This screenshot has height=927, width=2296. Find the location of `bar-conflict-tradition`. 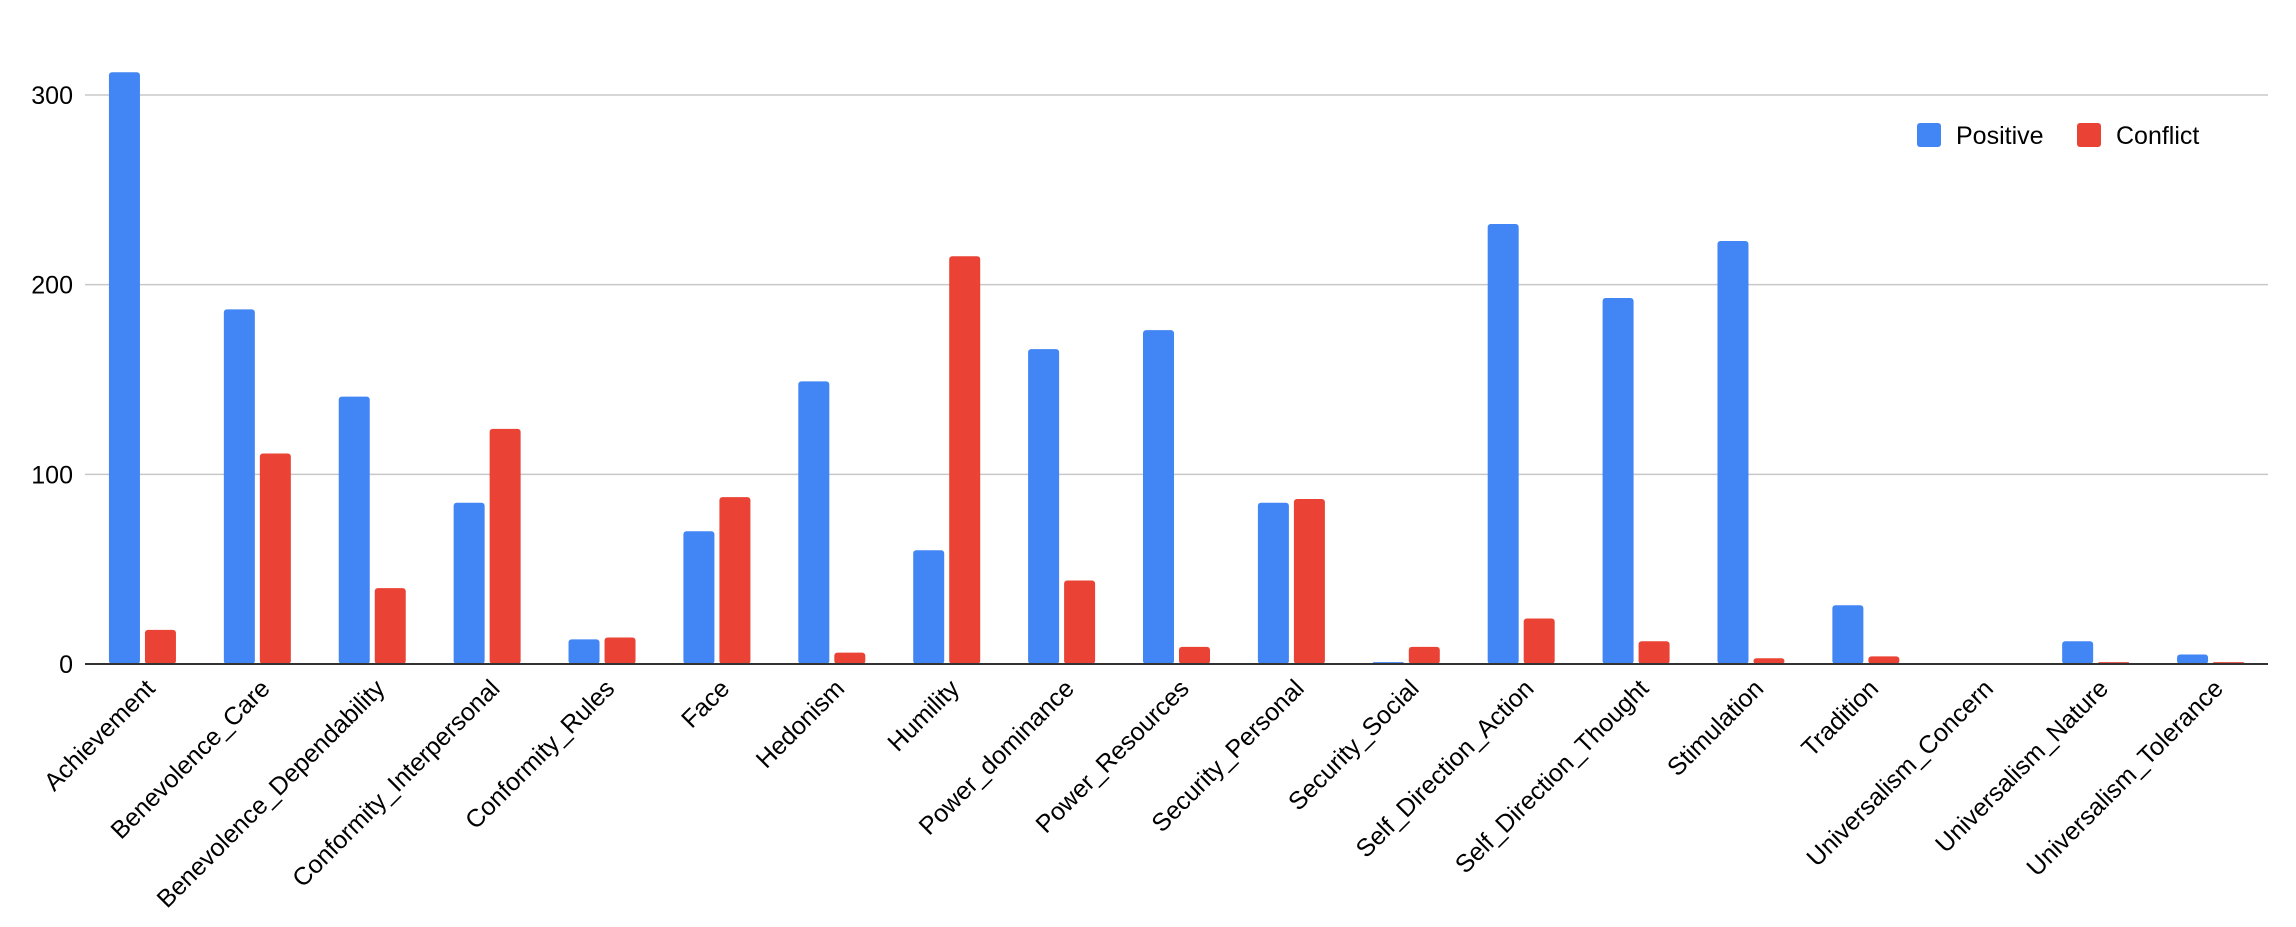

bar-conflict-tradition is located at coordinates (1884, 660).